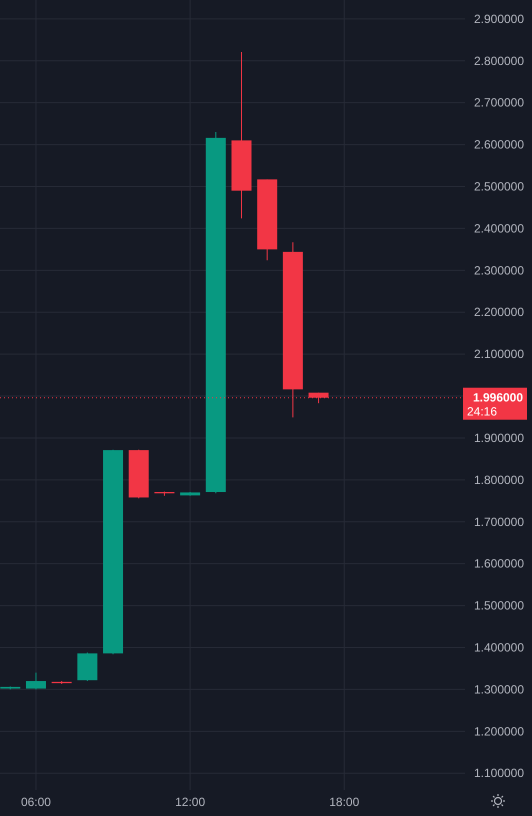 The image size is (532, 816). Describe the element at coordinates (499, 228) in the screenshot. I see `y-tick-label: 2.400000` at that location.